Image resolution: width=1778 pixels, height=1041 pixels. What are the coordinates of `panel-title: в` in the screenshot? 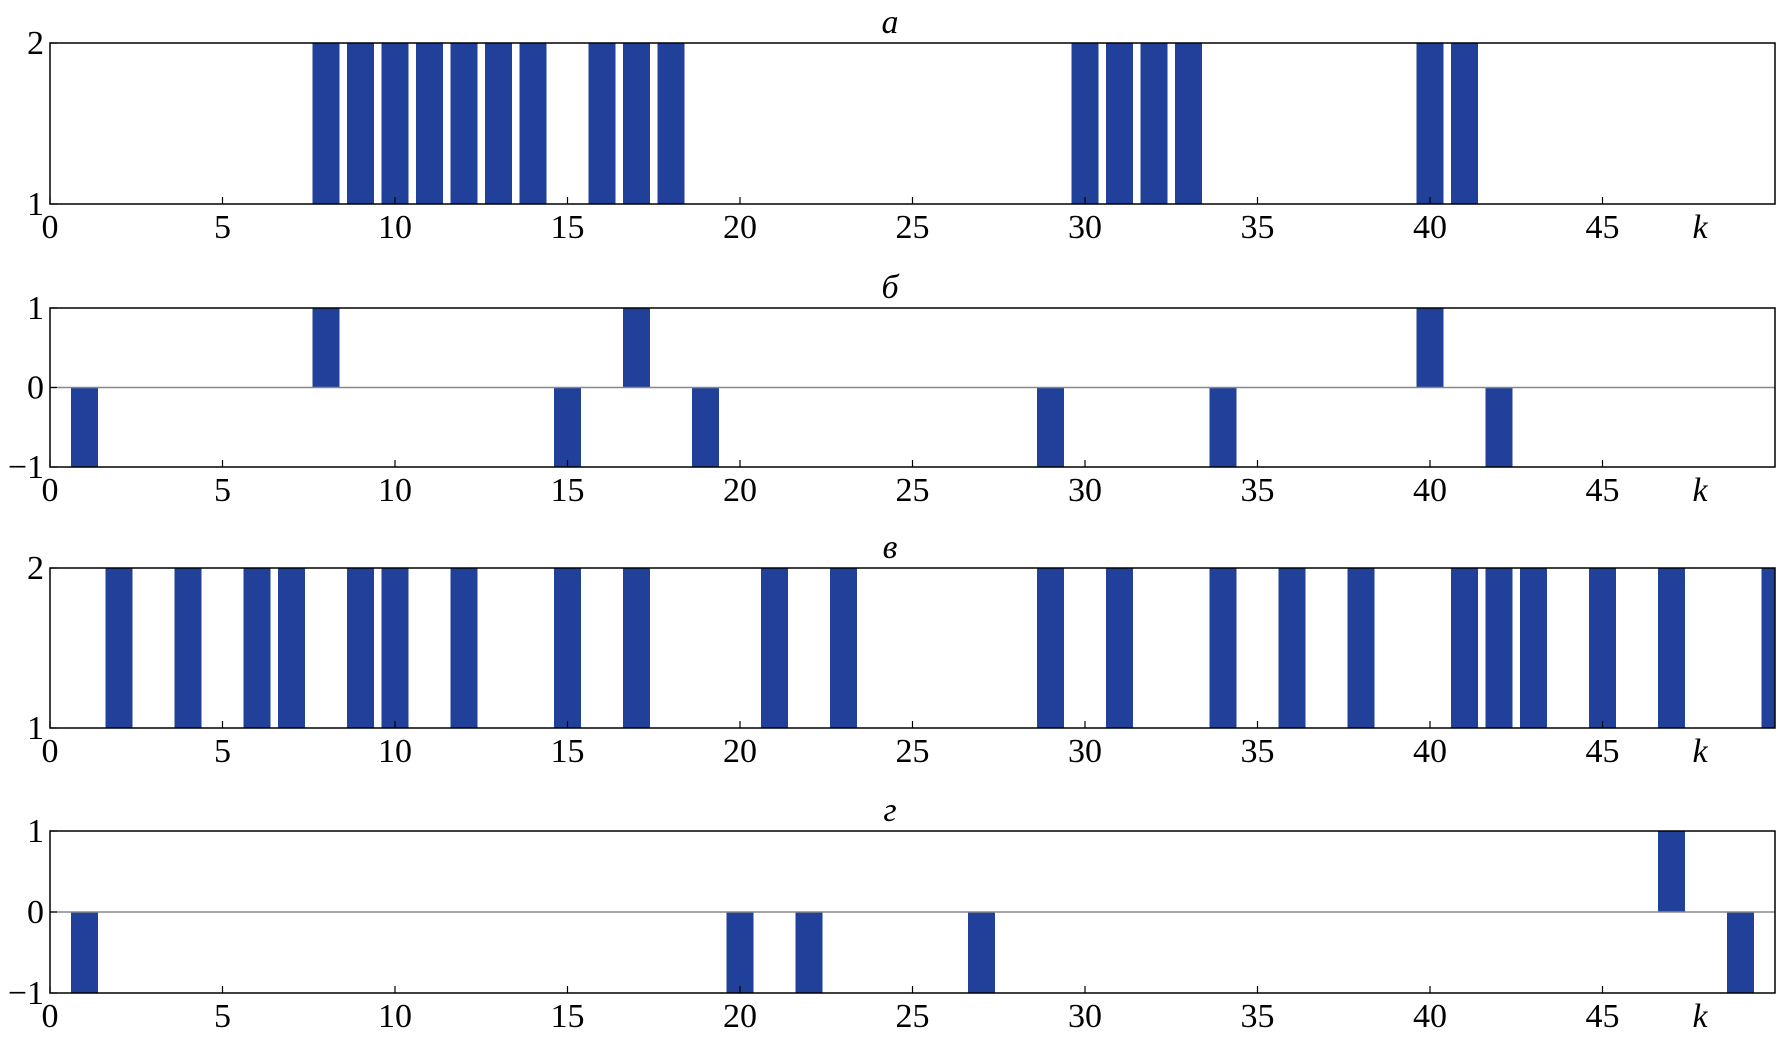 It's located at (890, 547).